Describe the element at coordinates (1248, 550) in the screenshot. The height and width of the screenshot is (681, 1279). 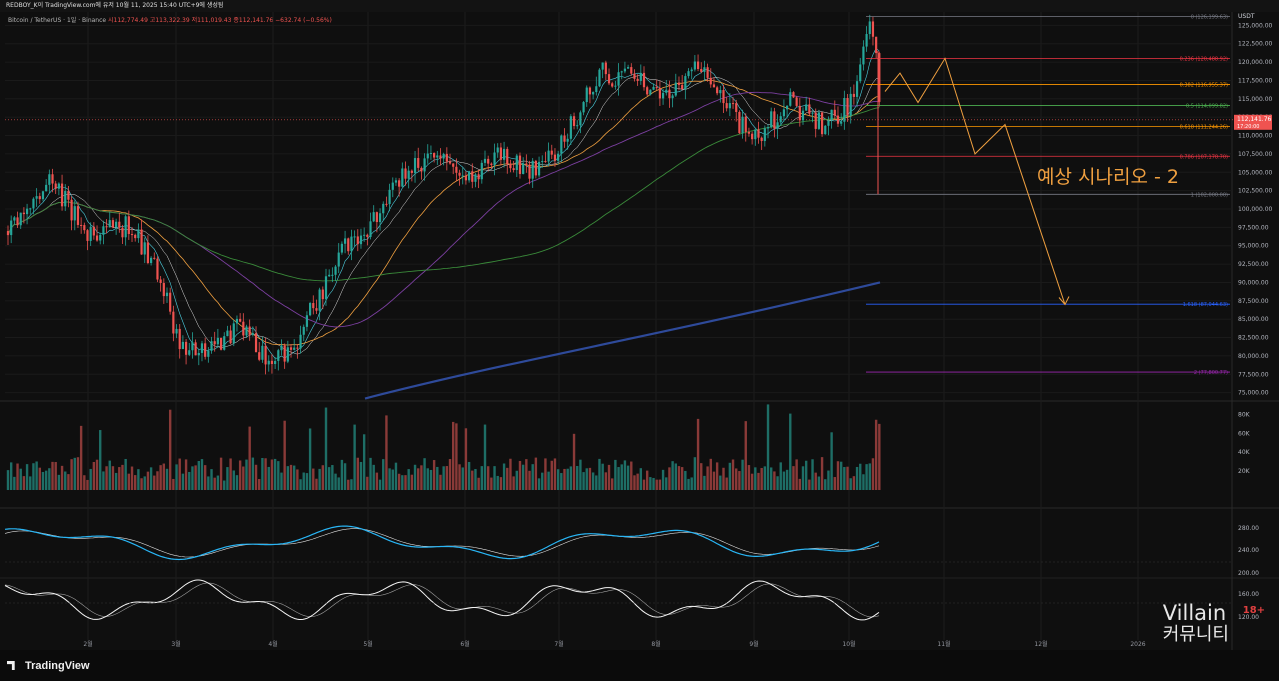
I see `oscillator1-tick-label: 240.00` at that location.